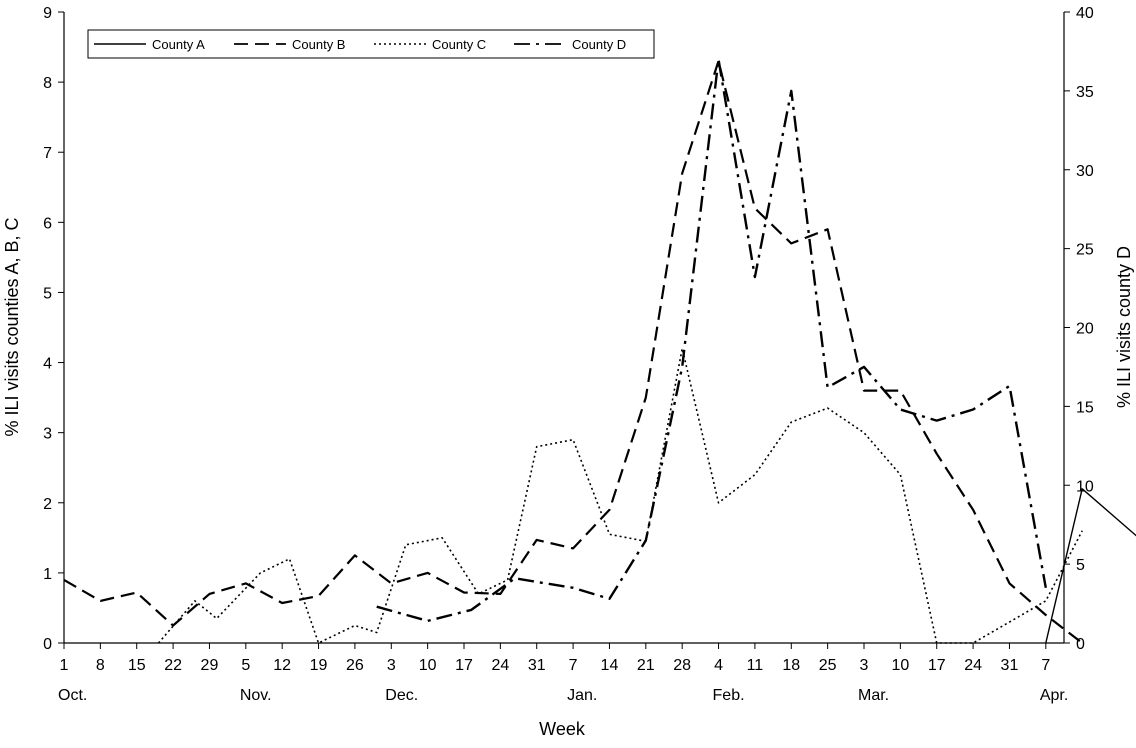  What do you see at coordinates (646, 665) in the screenshot?
I see `x-tick-label: 21` at bounding box center [646, 665].